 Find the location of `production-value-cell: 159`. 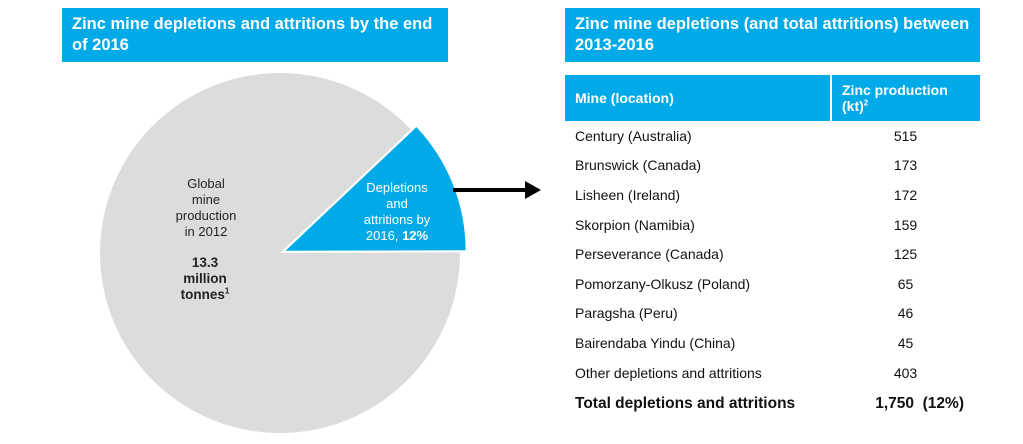

production-value-cell: 159 is located at coordinates (905, 224).